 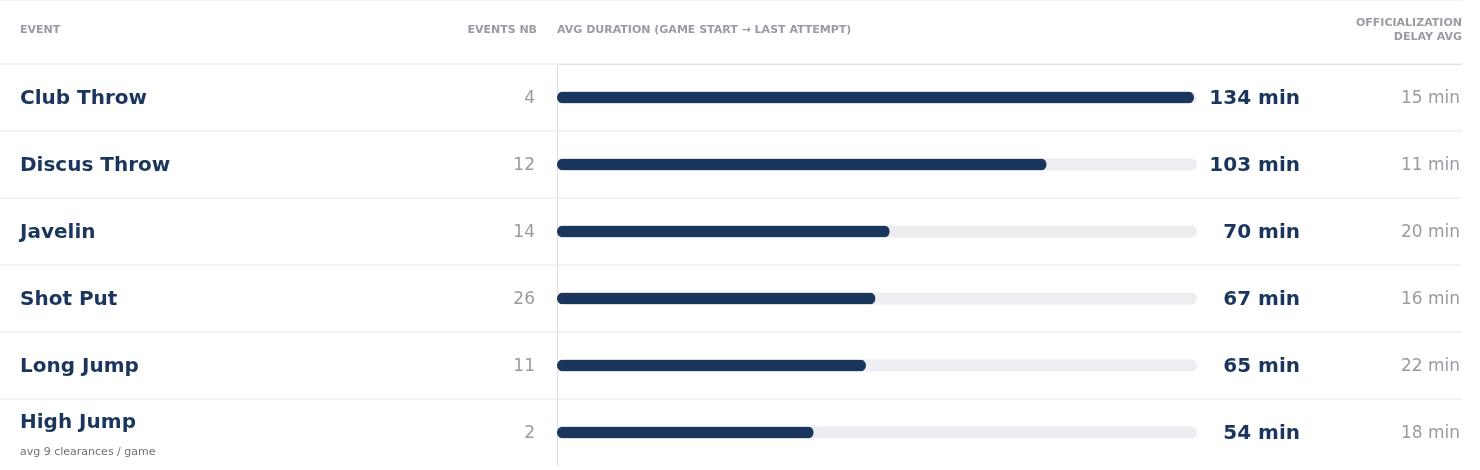 I want to click on data-label: 54 min, so click(x=1261, y=431).